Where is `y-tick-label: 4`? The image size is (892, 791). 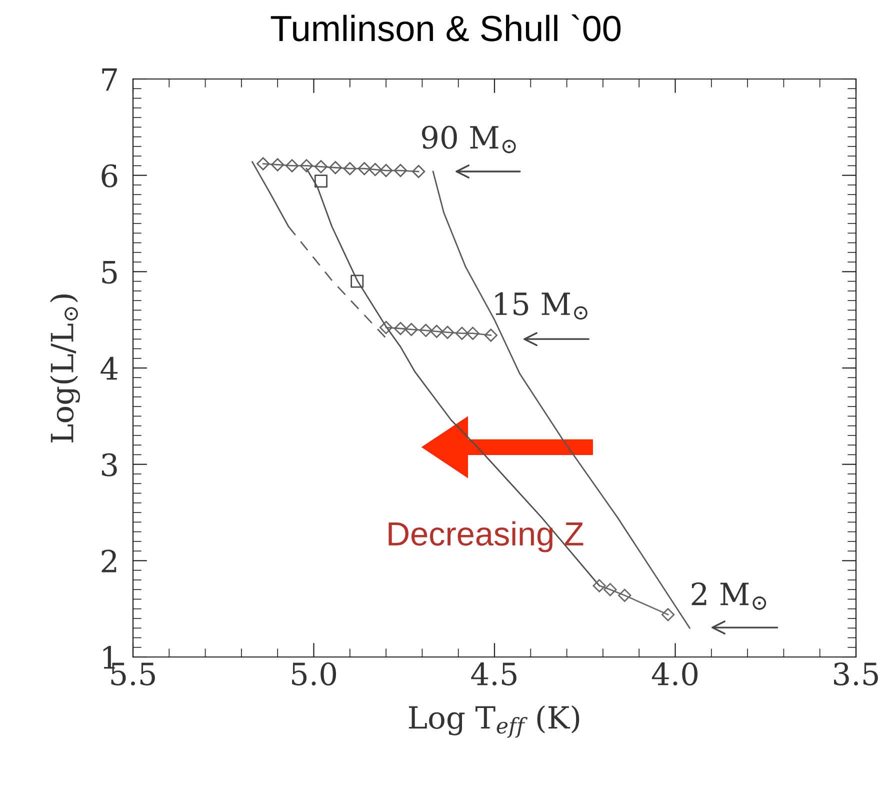
y-tick-label: 4 is located at coordinates (109, 368).